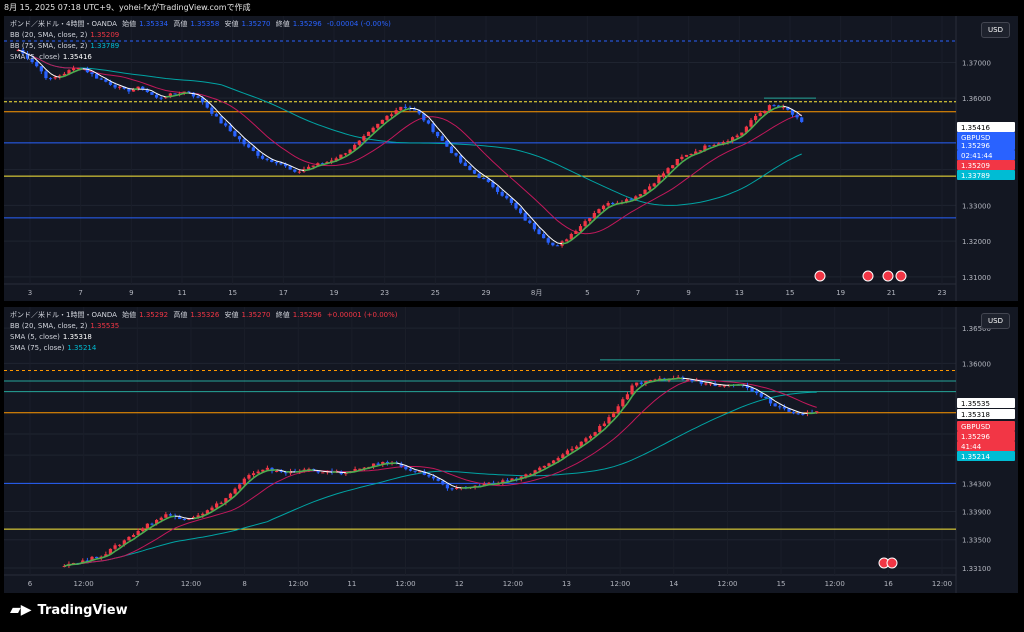 The width and height of the screenshot is (1024, 632). Describe the element at coordinates (976, 63) in the screenshot. I see `y-tick-label: 1.37000` at that location.